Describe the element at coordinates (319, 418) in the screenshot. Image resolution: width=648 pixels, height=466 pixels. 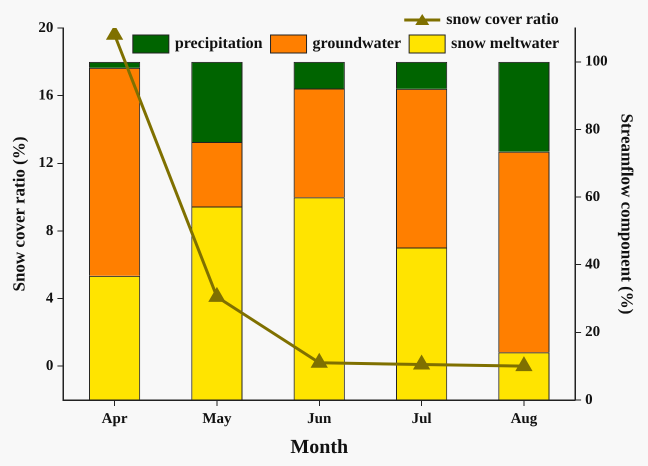
I see `x-tick-label: Jun` at that location.